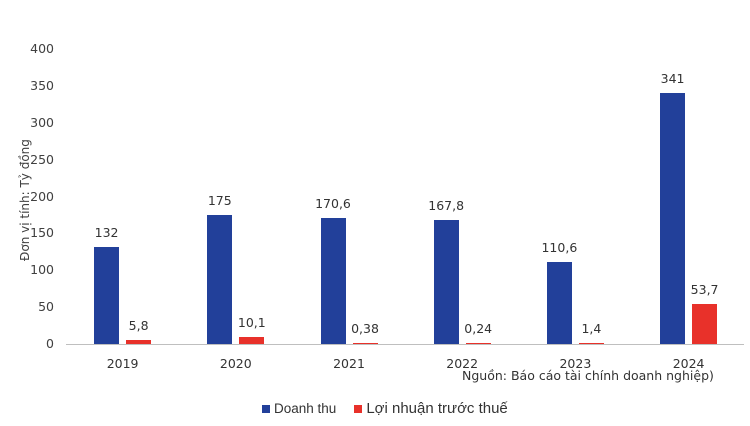 Image resolution: width=750 pixels, height=426 pixels. Describe the element at coordinates (437, 408) in the screenshot. I see `legend-label-profit: Lợi nhuận trước thuế` at that location.